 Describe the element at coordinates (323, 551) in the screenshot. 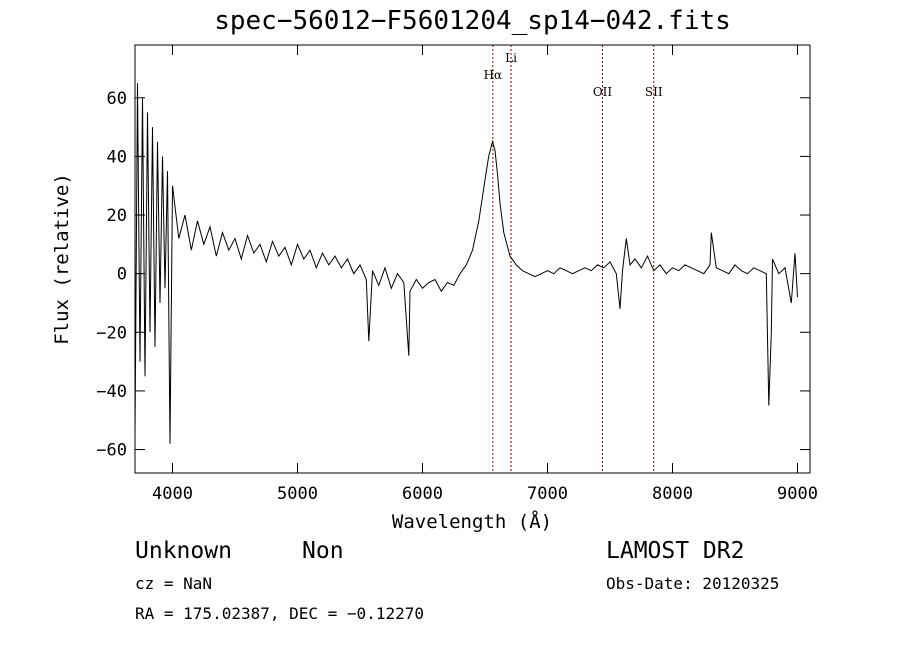

I see `object-subclass: Non` at that location.